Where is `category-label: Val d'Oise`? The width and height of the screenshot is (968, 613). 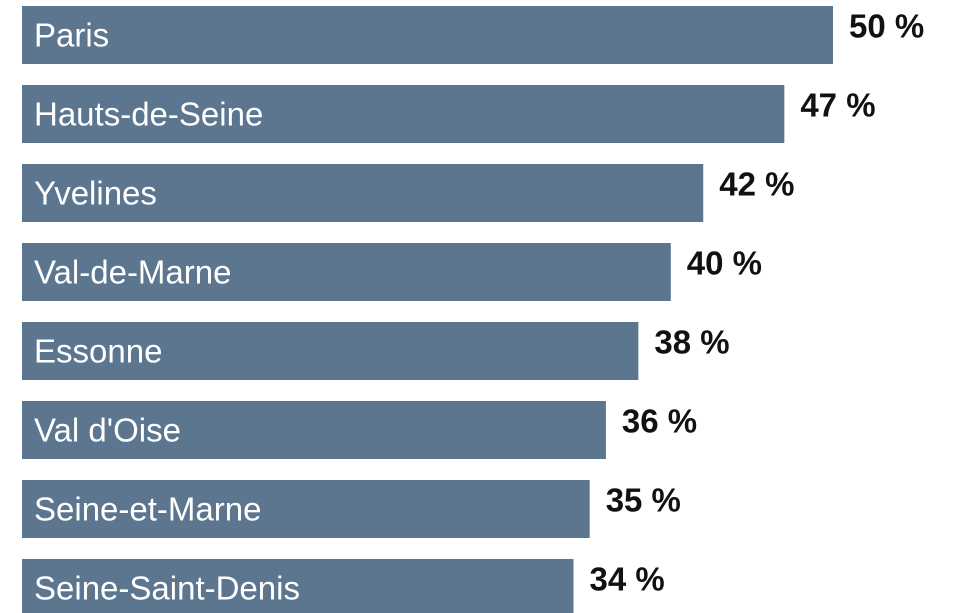 category-label: Val d'Oise is located at coordinates (107, 430).